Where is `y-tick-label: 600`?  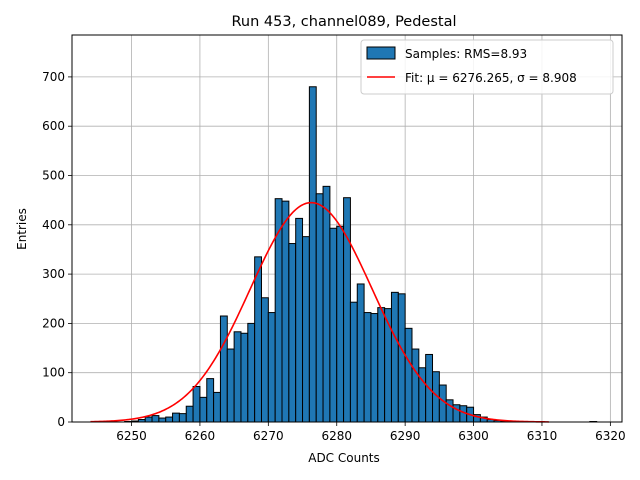
y-tick-label: 600 is located at coordinates (53, 126).